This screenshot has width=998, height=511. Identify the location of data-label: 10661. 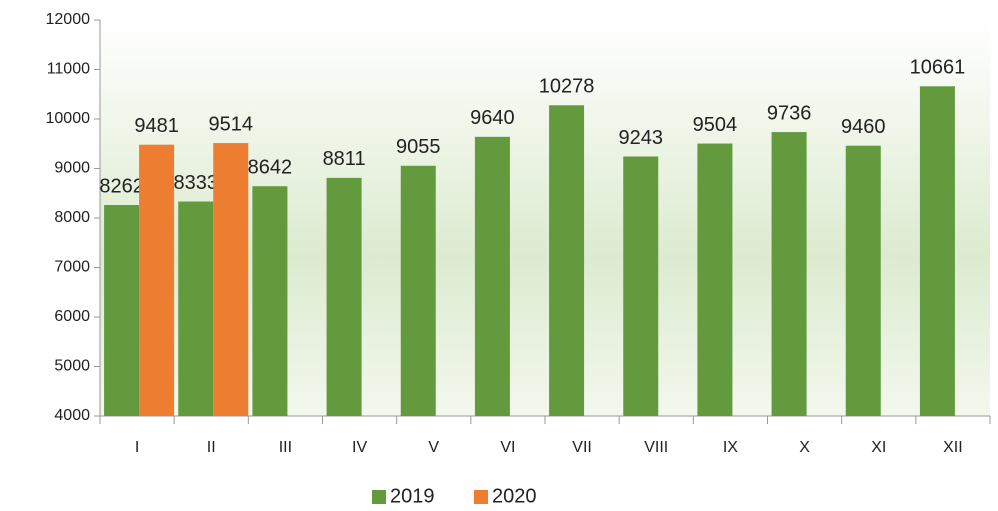
(938, 68).